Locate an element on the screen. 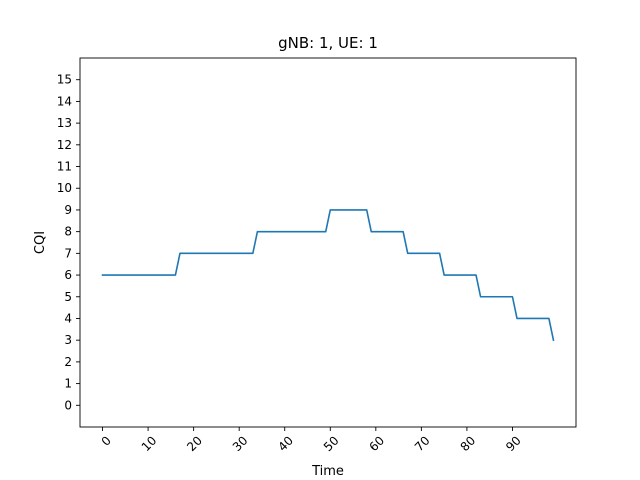 The height and width of the screenshot is (480, 640). y-tick-label: 0 is located at coordinates (68, 405).